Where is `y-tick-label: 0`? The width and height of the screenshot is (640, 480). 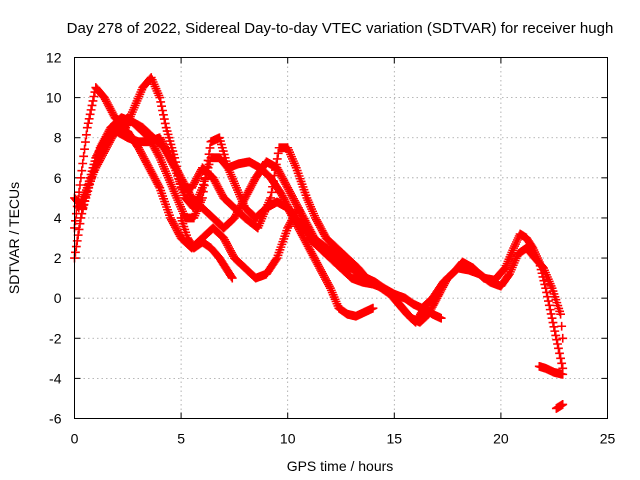 y-tick-label: 0 is located at coordinates (58, 298).